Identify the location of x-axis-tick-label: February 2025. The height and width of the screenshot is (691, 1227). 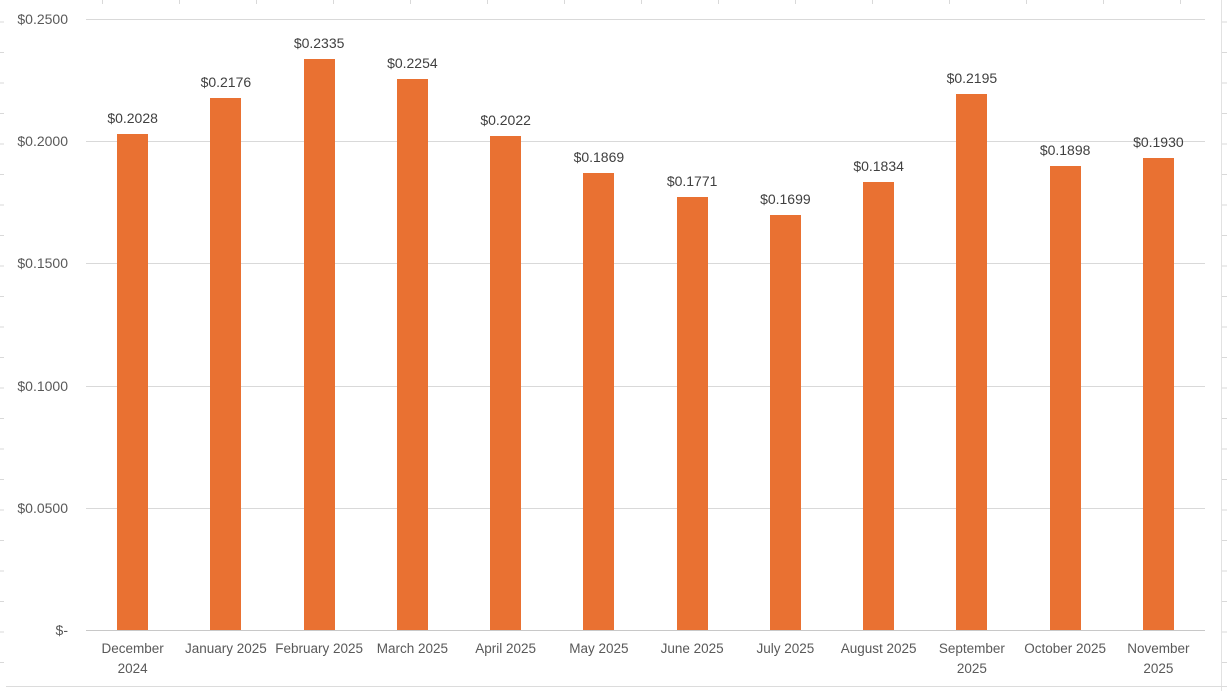
(319, 648).